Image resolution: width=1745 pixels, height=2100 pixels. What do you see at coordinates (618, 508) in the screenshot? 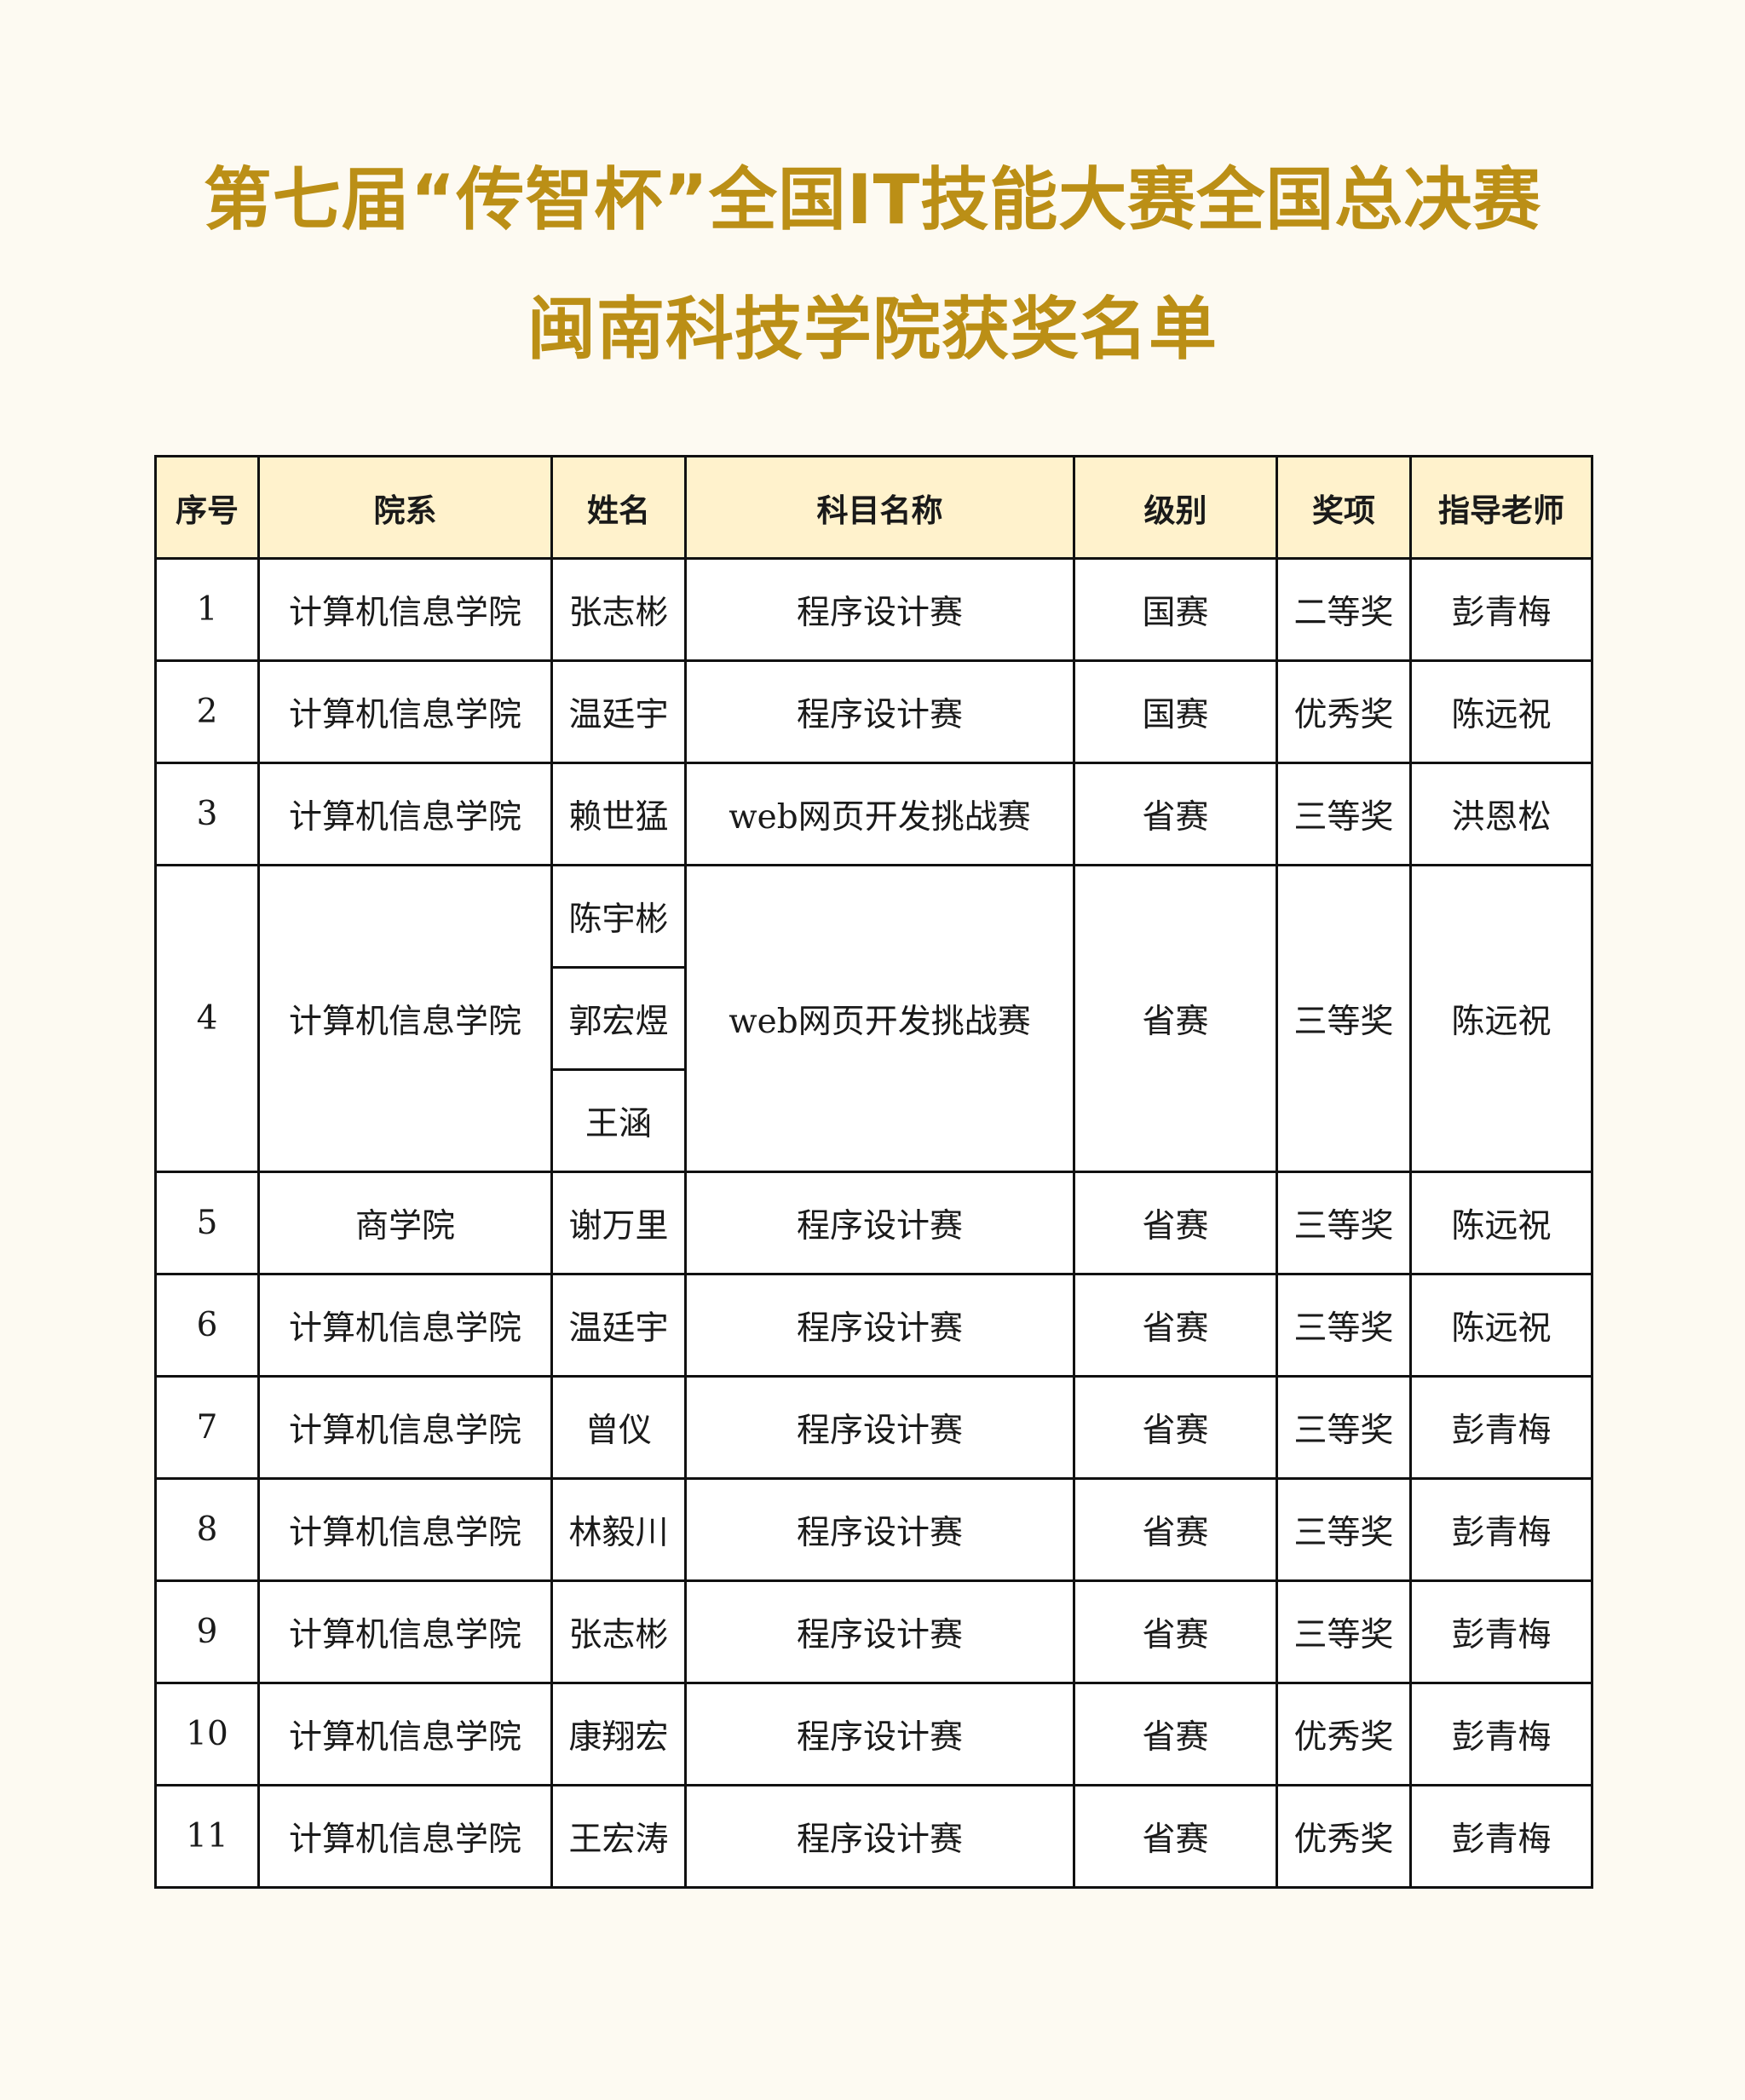
I see `header-name: 姓名` at bounding box center [618, 508].